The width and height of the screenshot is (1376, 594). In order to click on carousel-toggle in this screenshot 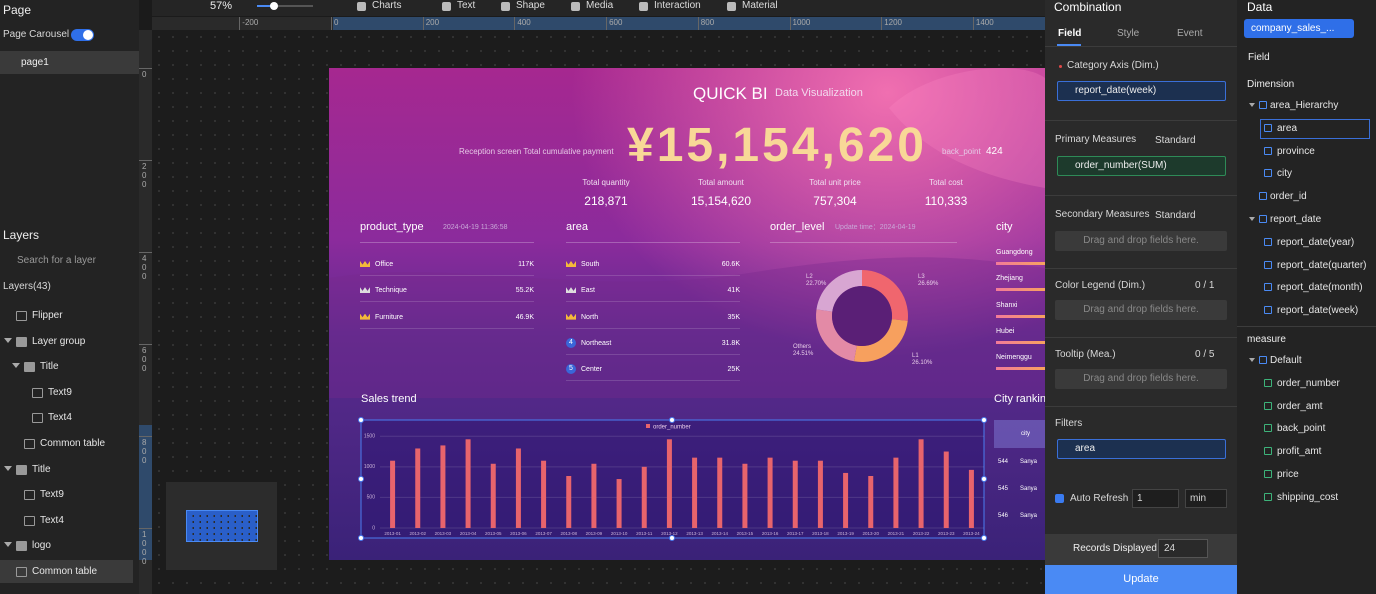, I will do `click(82, 35)`.